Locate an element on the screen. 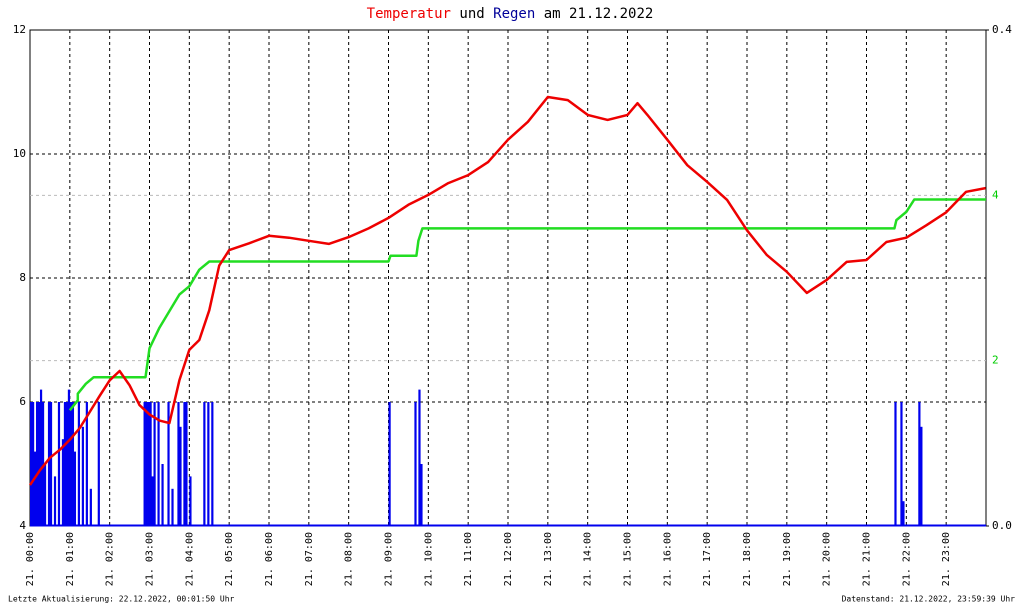 The width and height of the screenshot is (1020, 606). x-tick-label: 21. 18:00 is located at coordinates (747, 559).